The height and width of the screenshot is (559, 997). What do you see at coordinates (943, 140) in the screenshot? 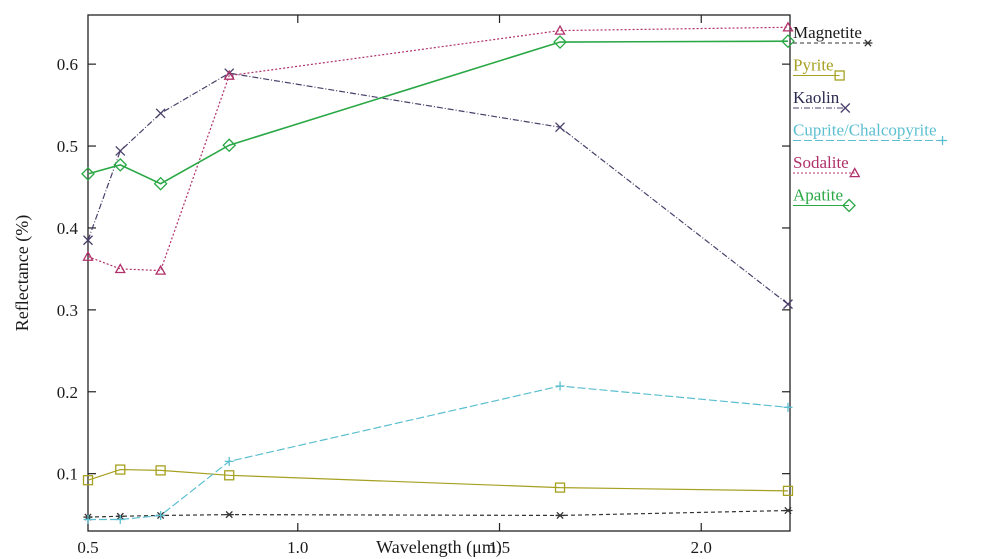
I see `legend-marker-cuprite-chalcopyrite` at bounding box center [943, 140].